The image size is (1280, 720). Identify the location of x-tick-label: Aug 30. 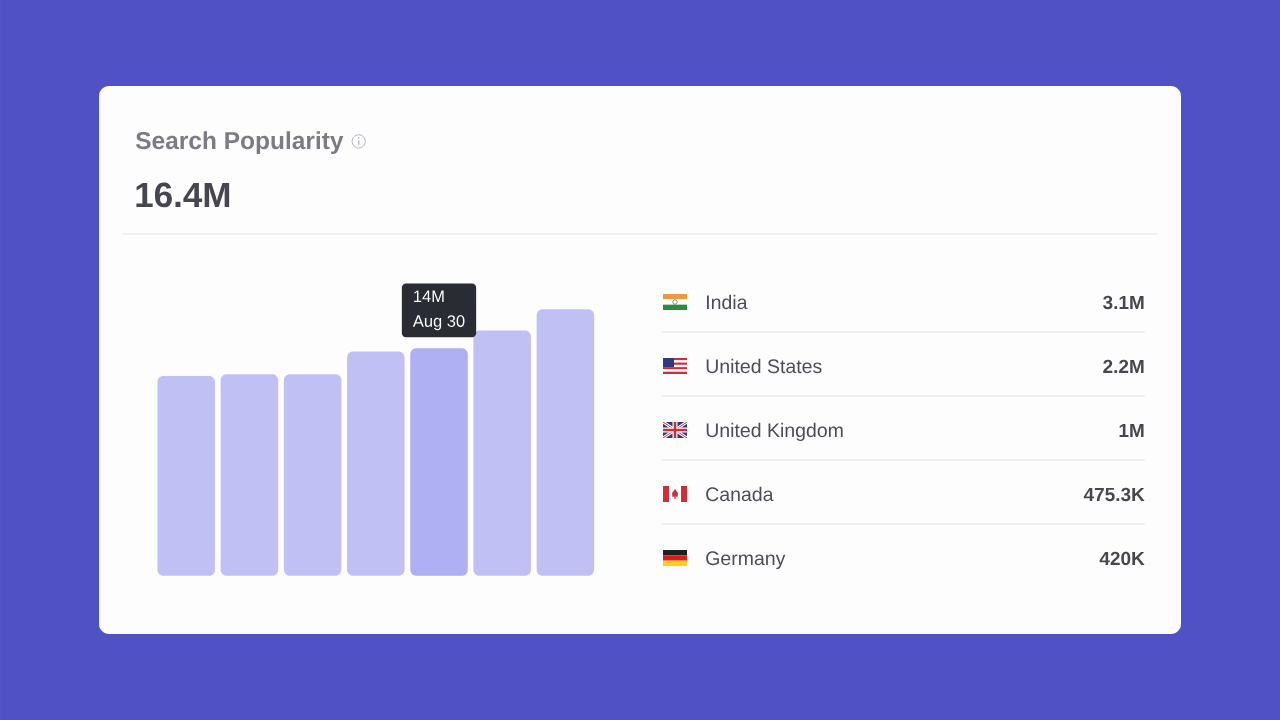
(438, 323).